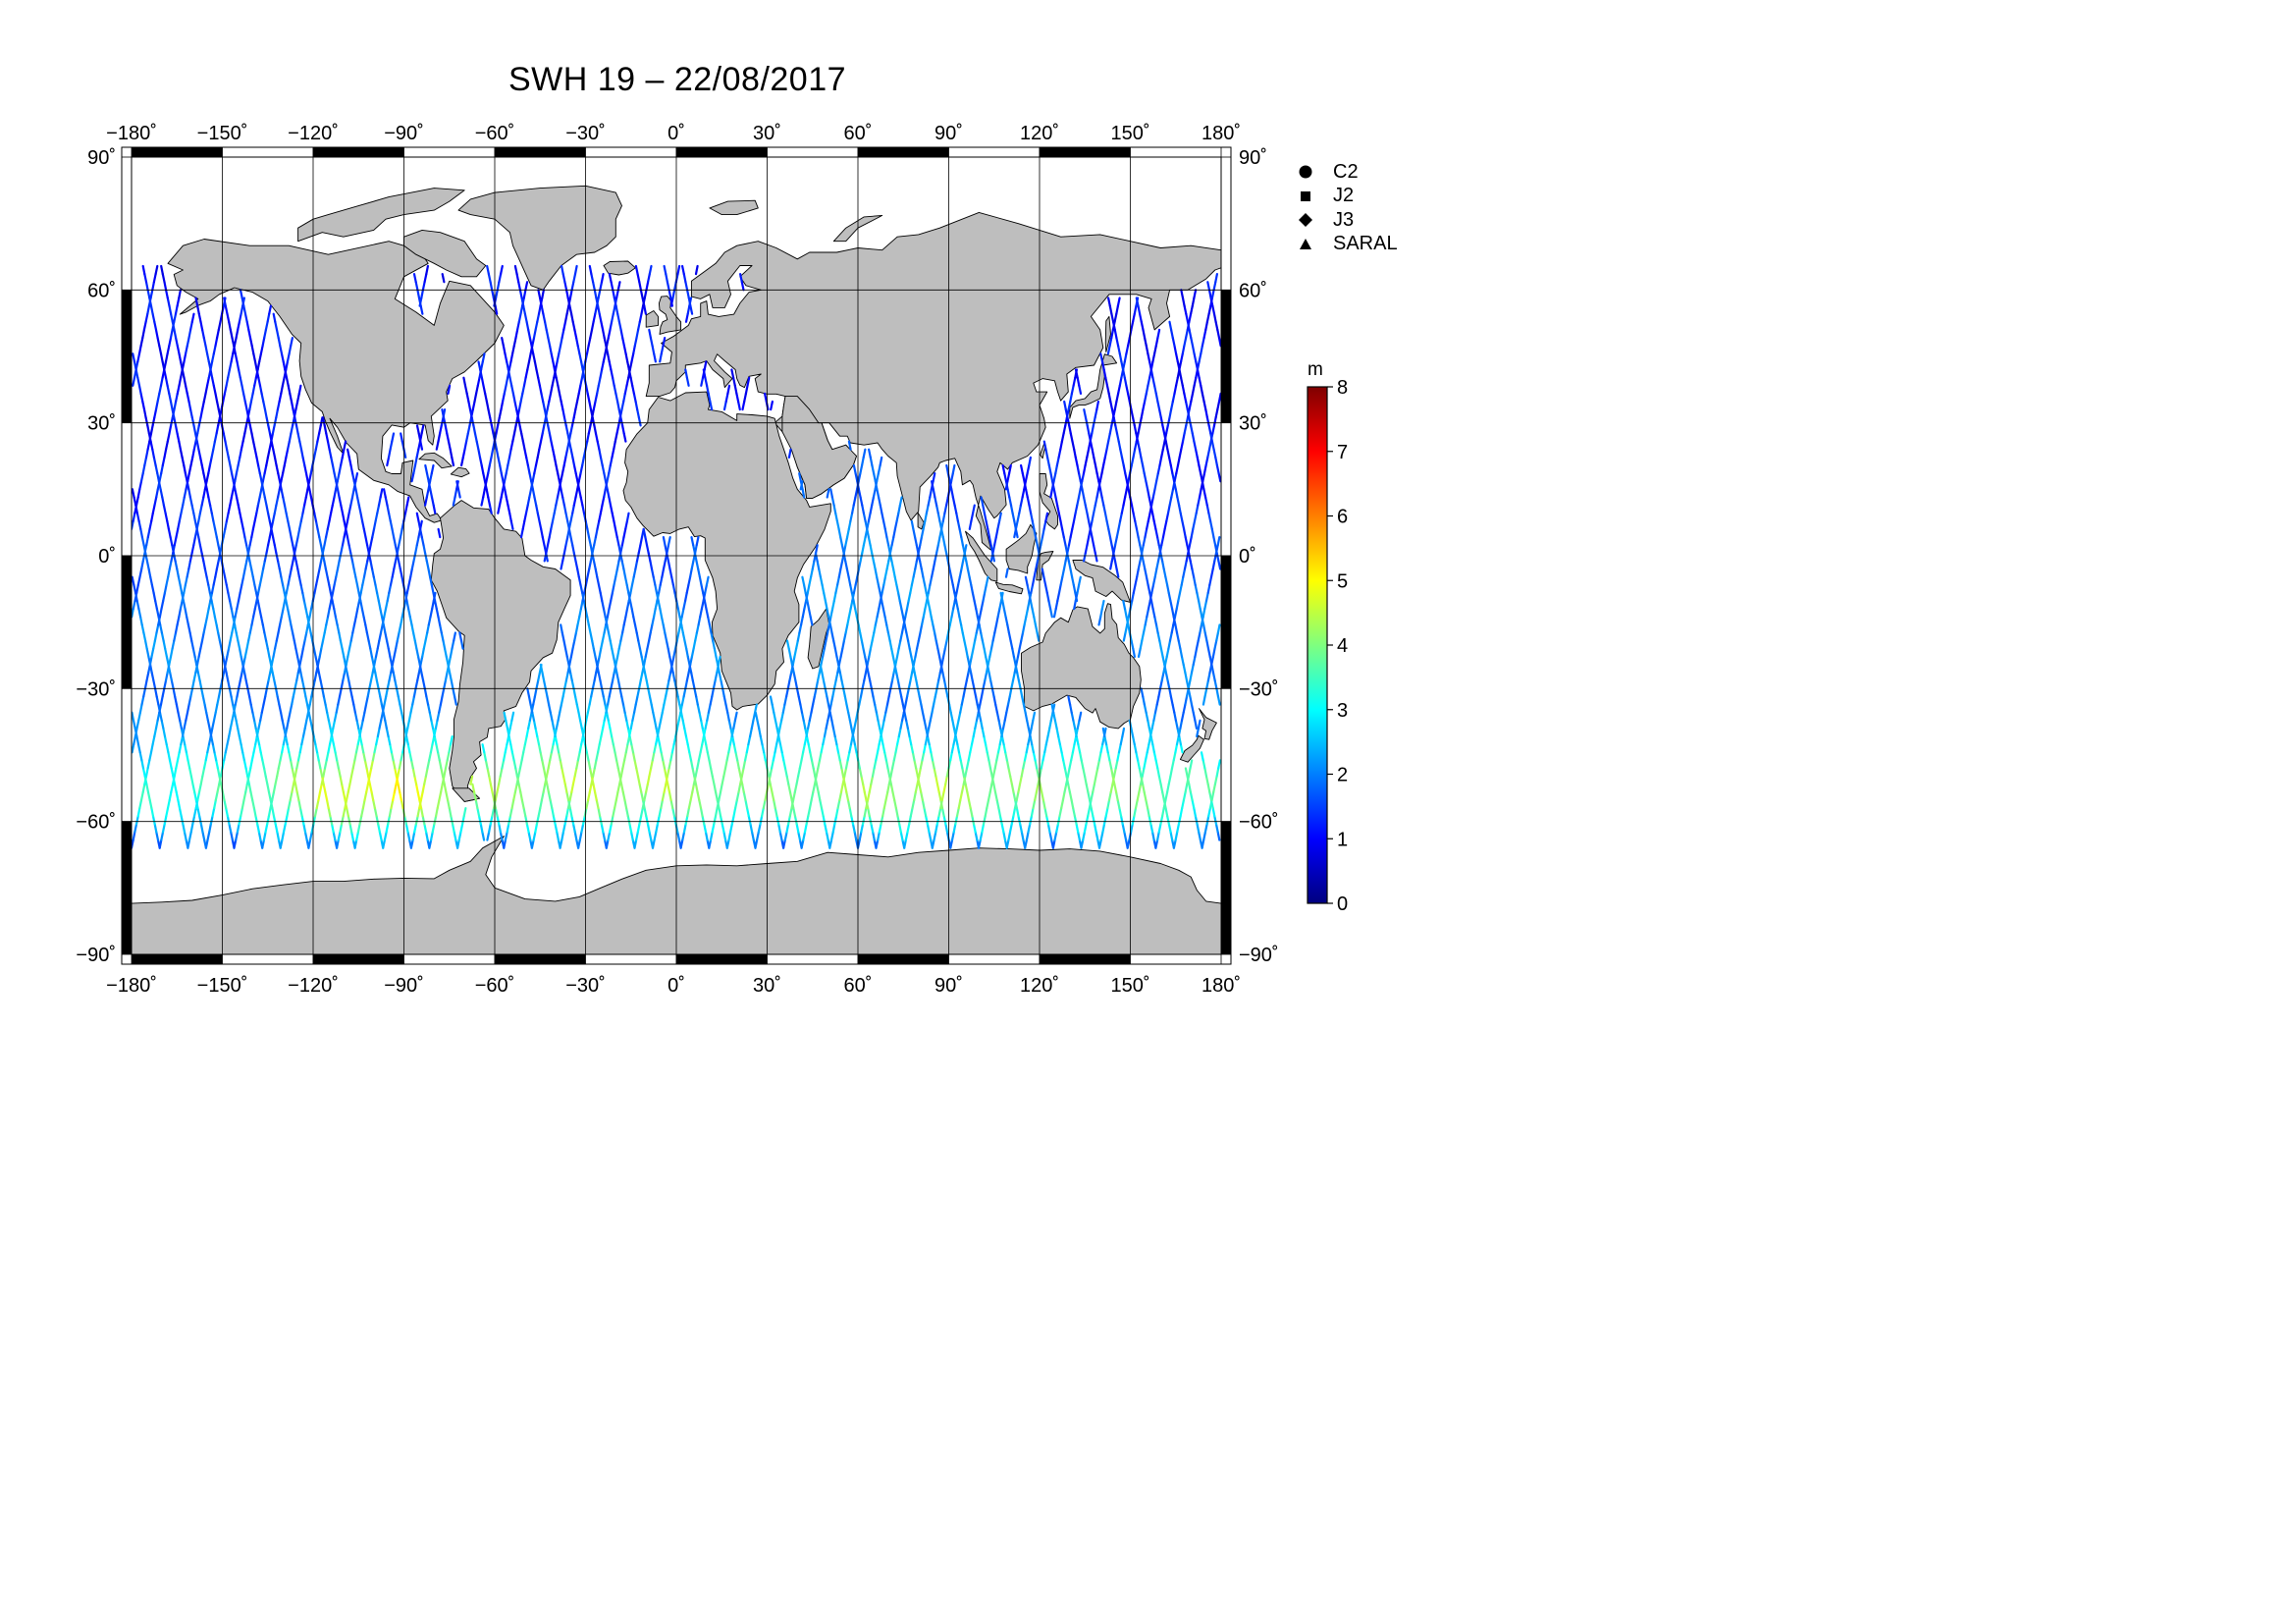  I want to click on frame-segment-bottom, so click(722, 959).